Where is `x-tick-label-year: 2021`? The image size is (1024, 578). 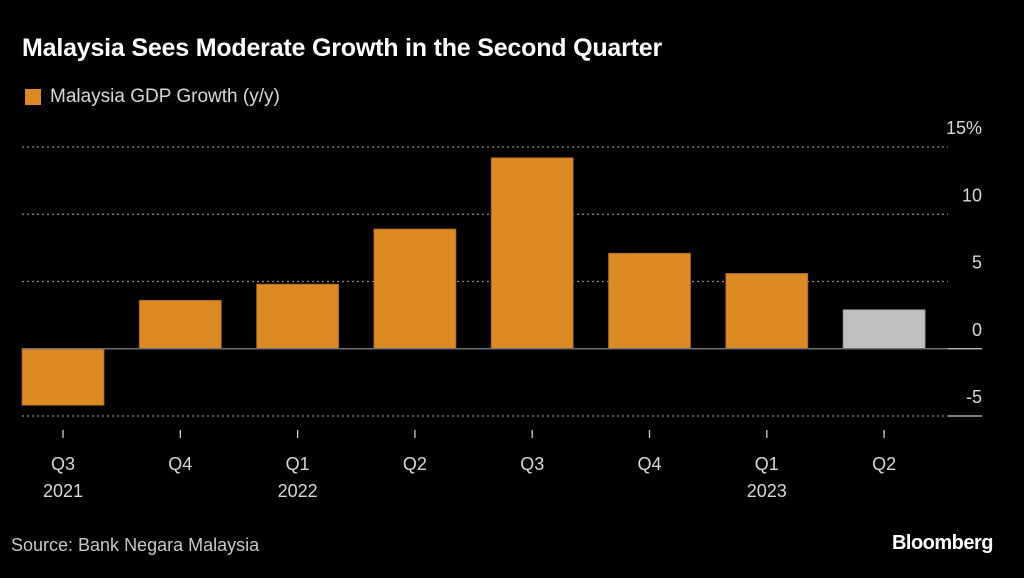
x-tick-label-year: 2021 is located at coordinates (63, 491).